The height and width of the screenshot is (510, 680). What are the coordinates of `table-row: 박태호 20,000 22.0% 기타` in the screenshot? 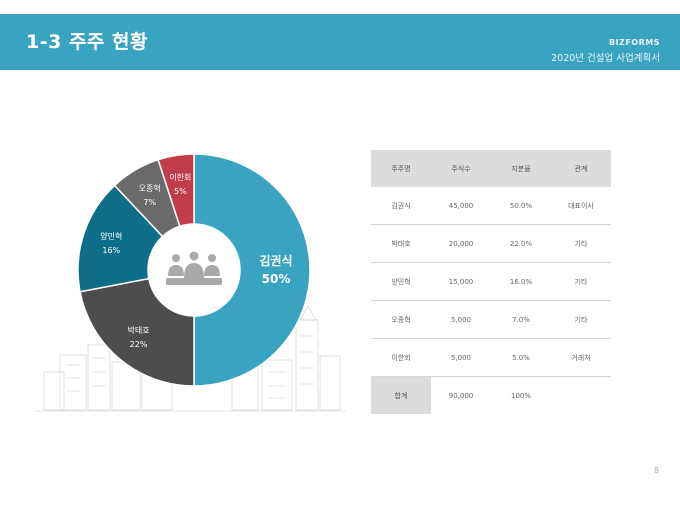 It's located at (491, 243).